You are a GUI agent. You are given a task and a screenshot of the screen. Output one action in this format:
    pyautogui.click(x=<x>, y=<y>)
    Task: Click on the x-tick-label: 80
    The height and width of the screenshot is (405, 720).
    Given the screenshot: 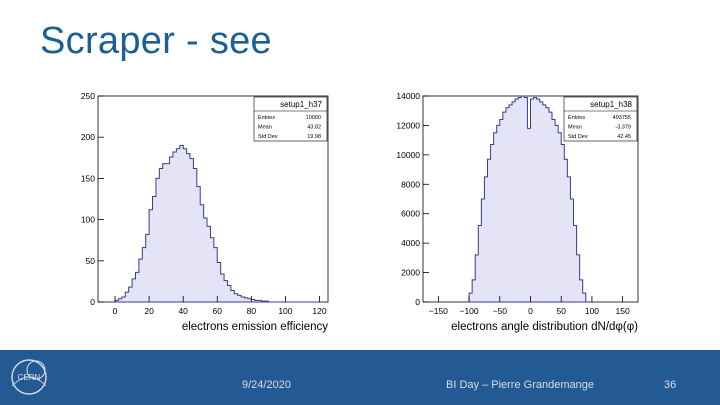 What is the action you would take?
    pyautogui.click(x=252, y=311)
    